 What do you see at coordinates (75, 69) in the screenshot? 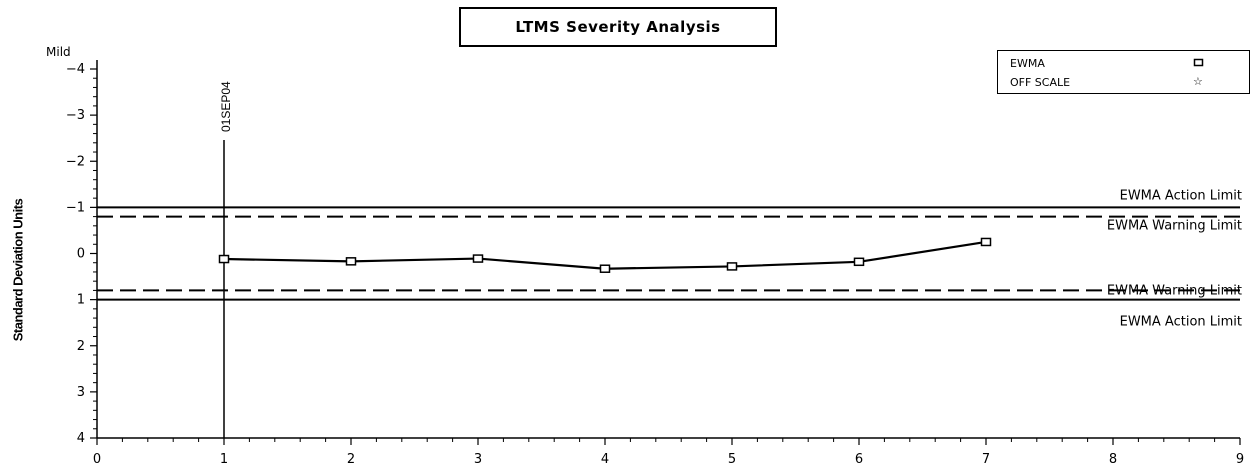
I see `y-tick-label: −4` at bounding box center [75, 69].